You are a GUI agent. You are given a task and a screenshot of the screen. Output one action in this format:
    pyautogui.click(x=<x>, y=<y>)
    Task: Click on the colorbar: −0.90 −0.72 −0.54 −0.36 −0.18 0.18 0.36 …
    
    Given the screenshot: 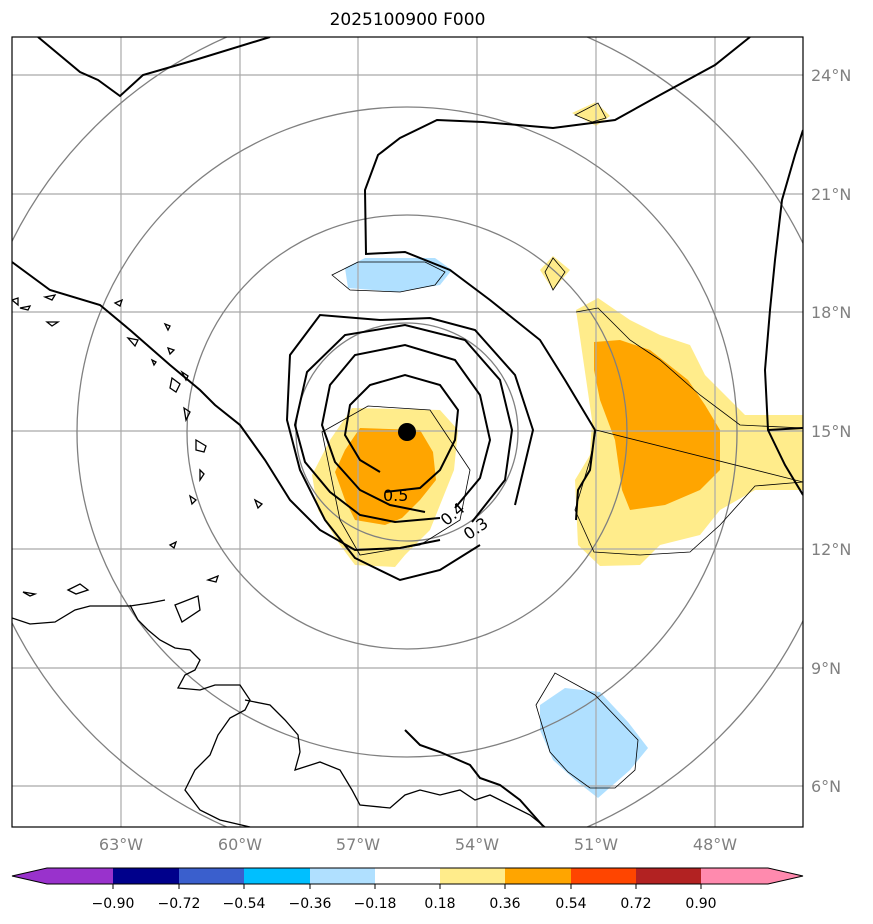 What is the action you would take?
    pyautogui.click(x=407, y=889)
    